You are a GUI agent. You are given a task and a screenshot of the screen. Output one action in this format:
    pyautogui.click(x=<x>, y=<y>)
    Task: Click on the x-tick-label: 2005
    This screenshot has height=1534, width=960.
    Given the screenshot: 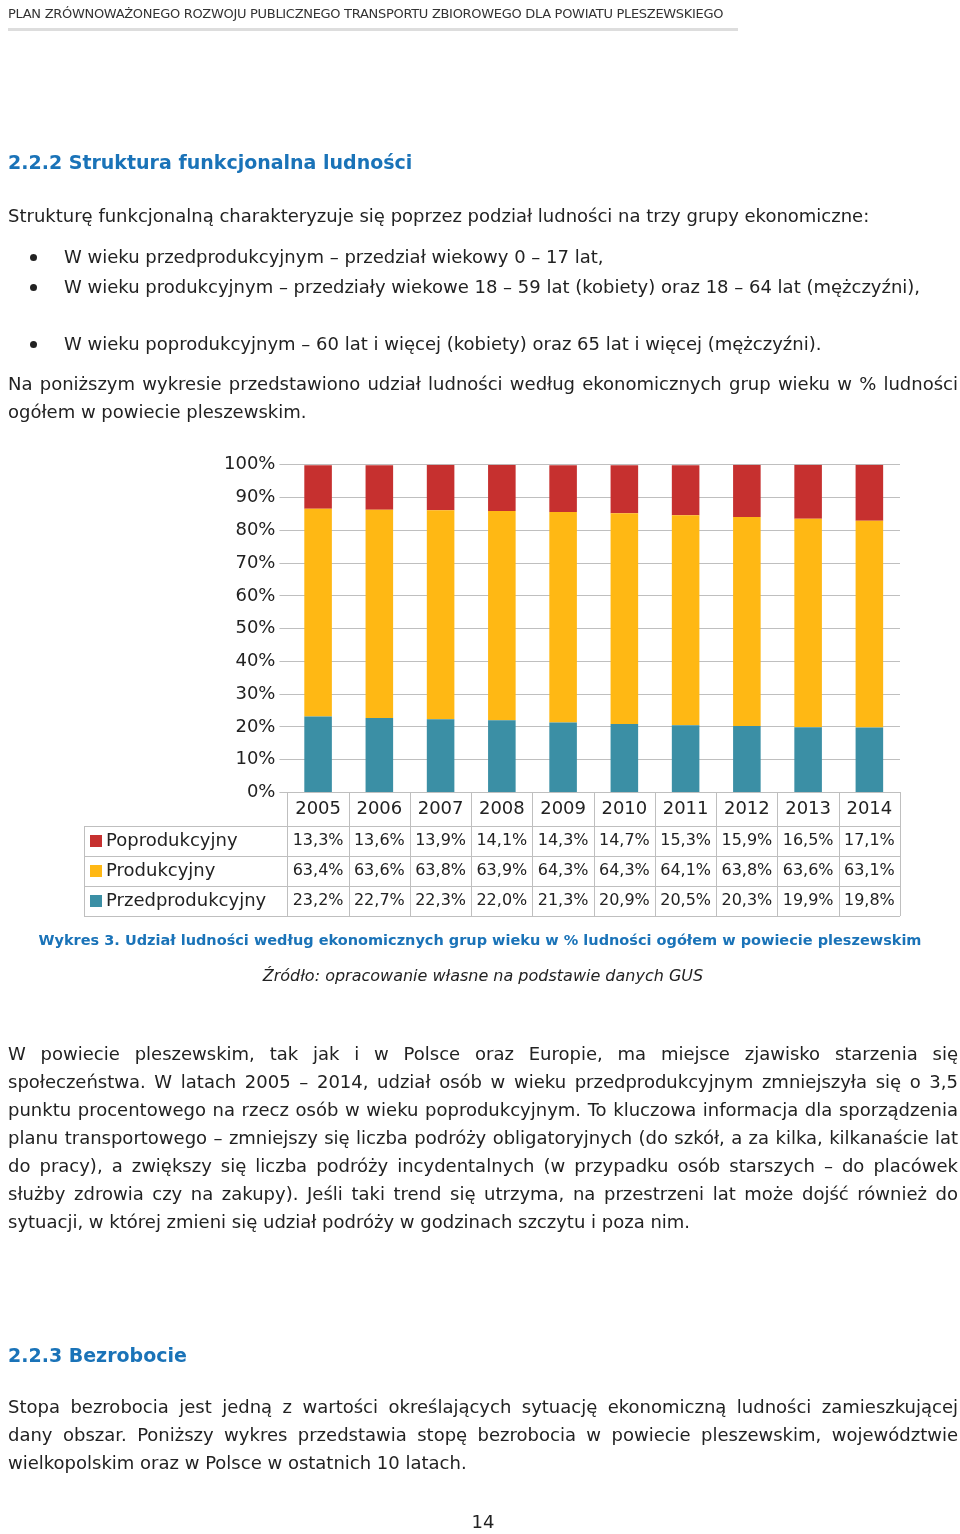 What is the action you would take?
    pyautogui.click(x=318, y=807)
    